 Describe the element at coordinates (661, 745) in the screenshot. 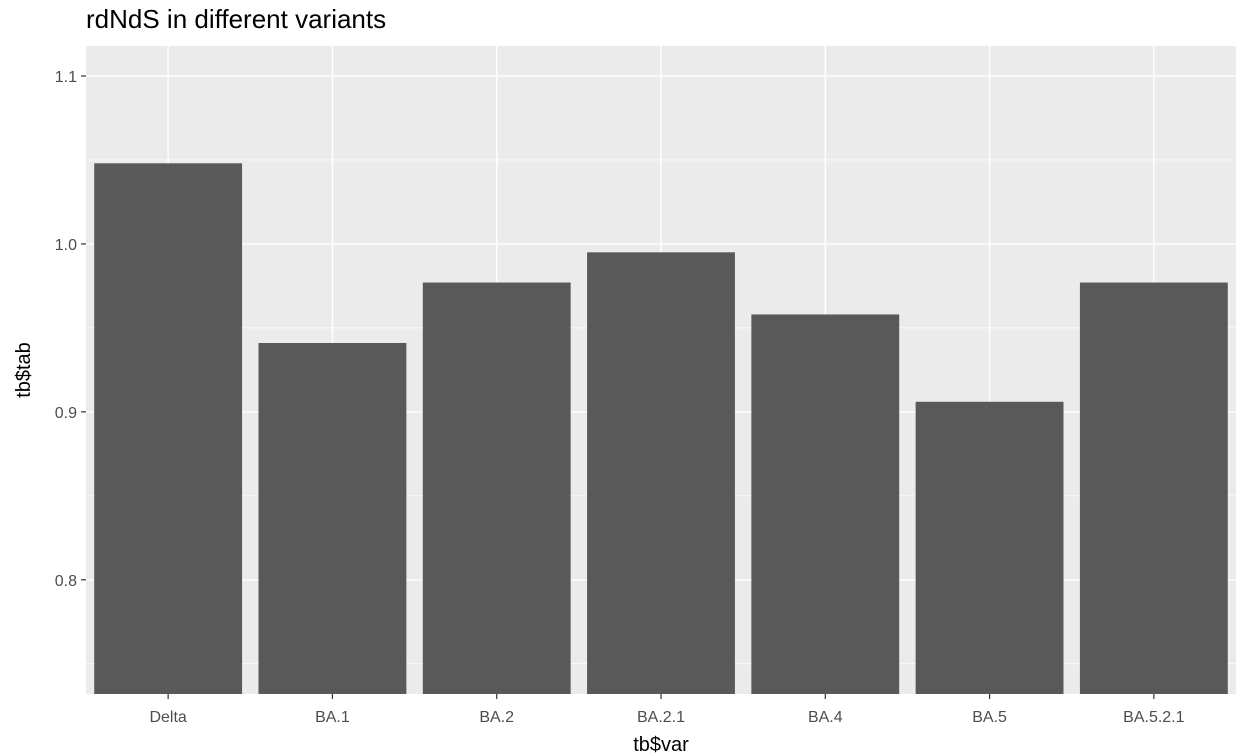

I see `x-axis-title: tb$var` at that location.